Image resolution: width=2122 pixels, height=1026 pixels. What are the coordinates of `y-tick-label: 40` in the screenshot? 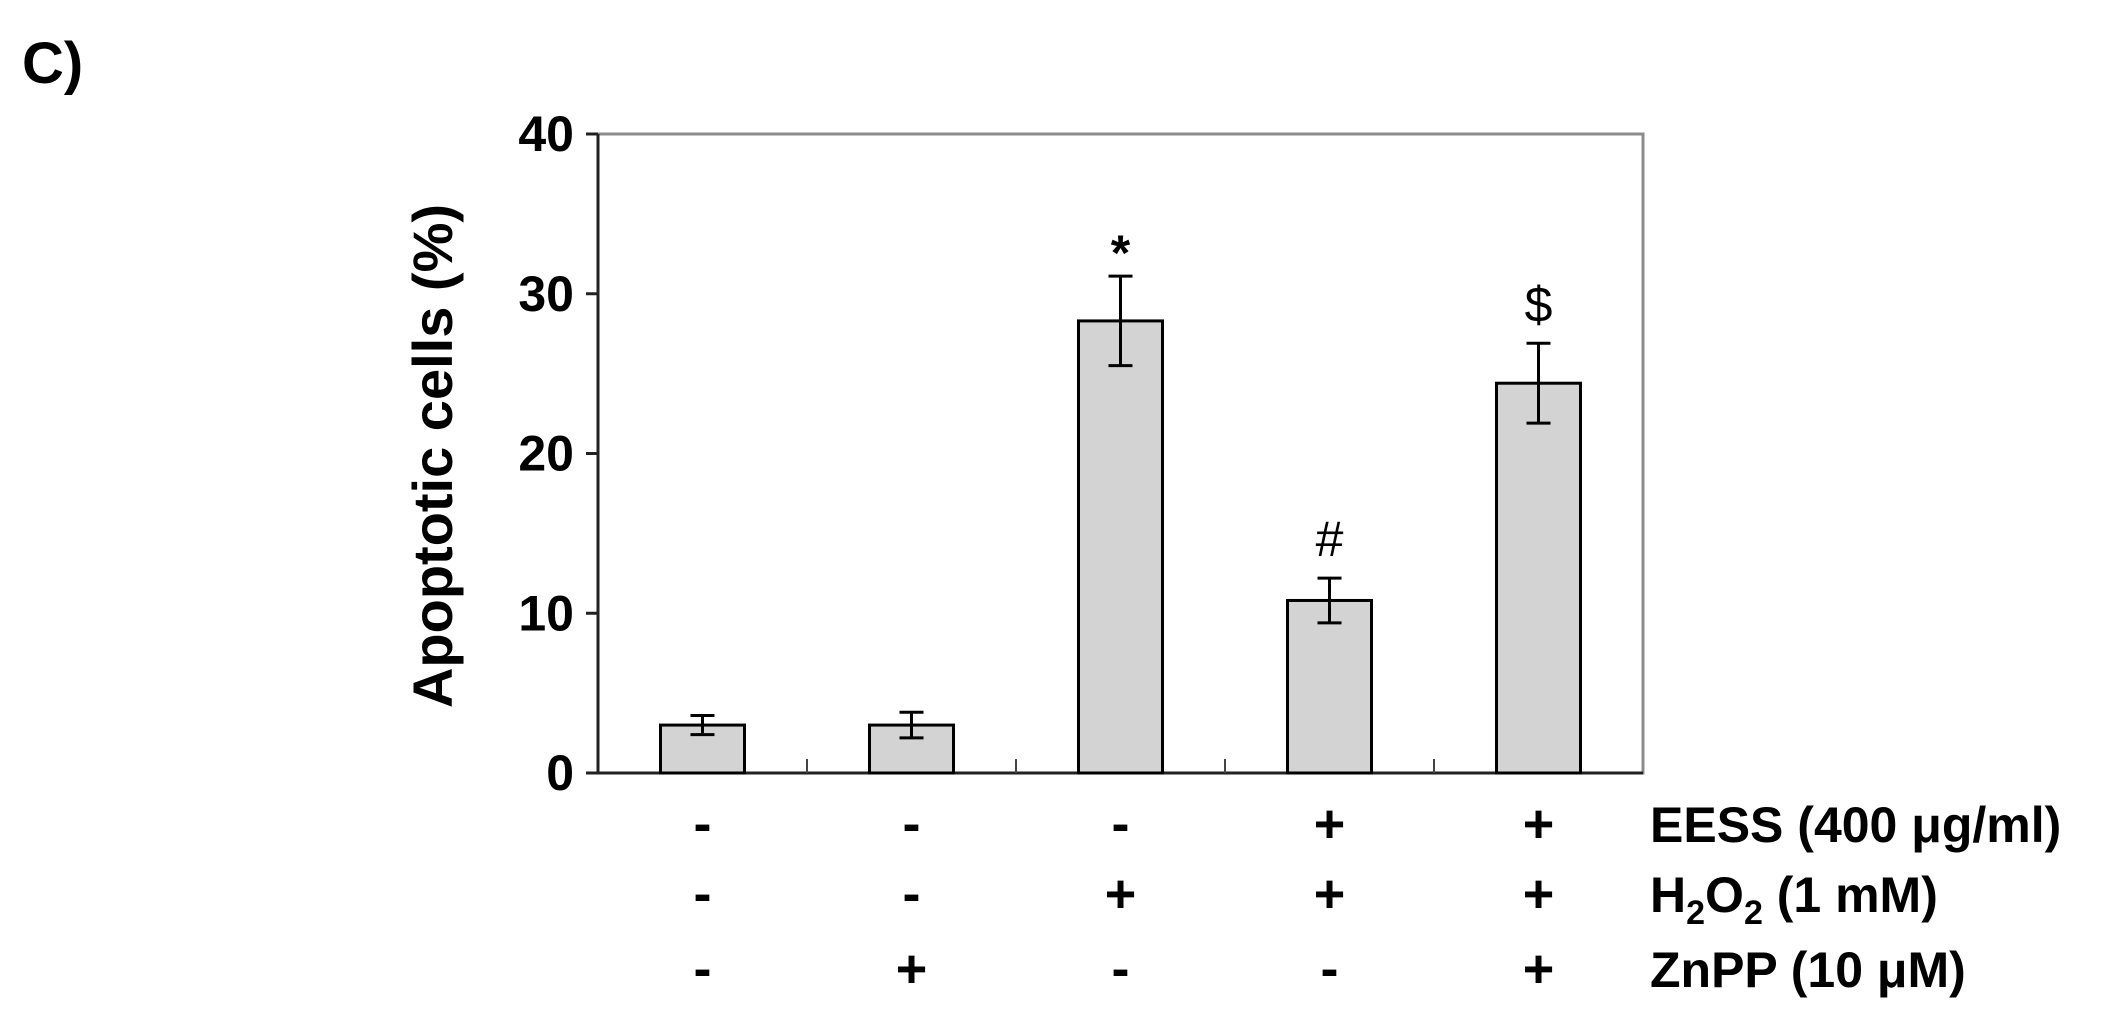 It's located at (546, 134).